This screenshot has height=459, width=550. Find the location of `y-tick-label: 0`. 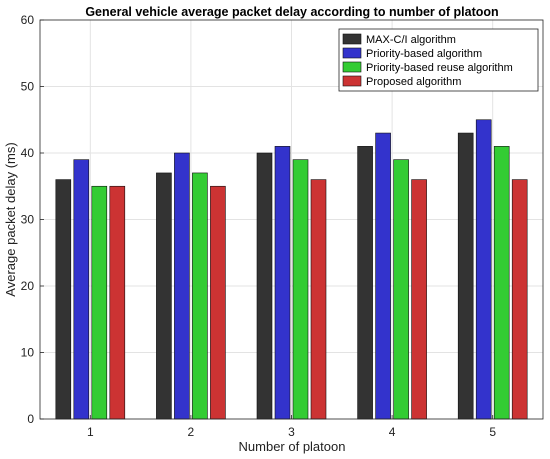

y-tick-label: 0 is located at coordinates (30, 419).